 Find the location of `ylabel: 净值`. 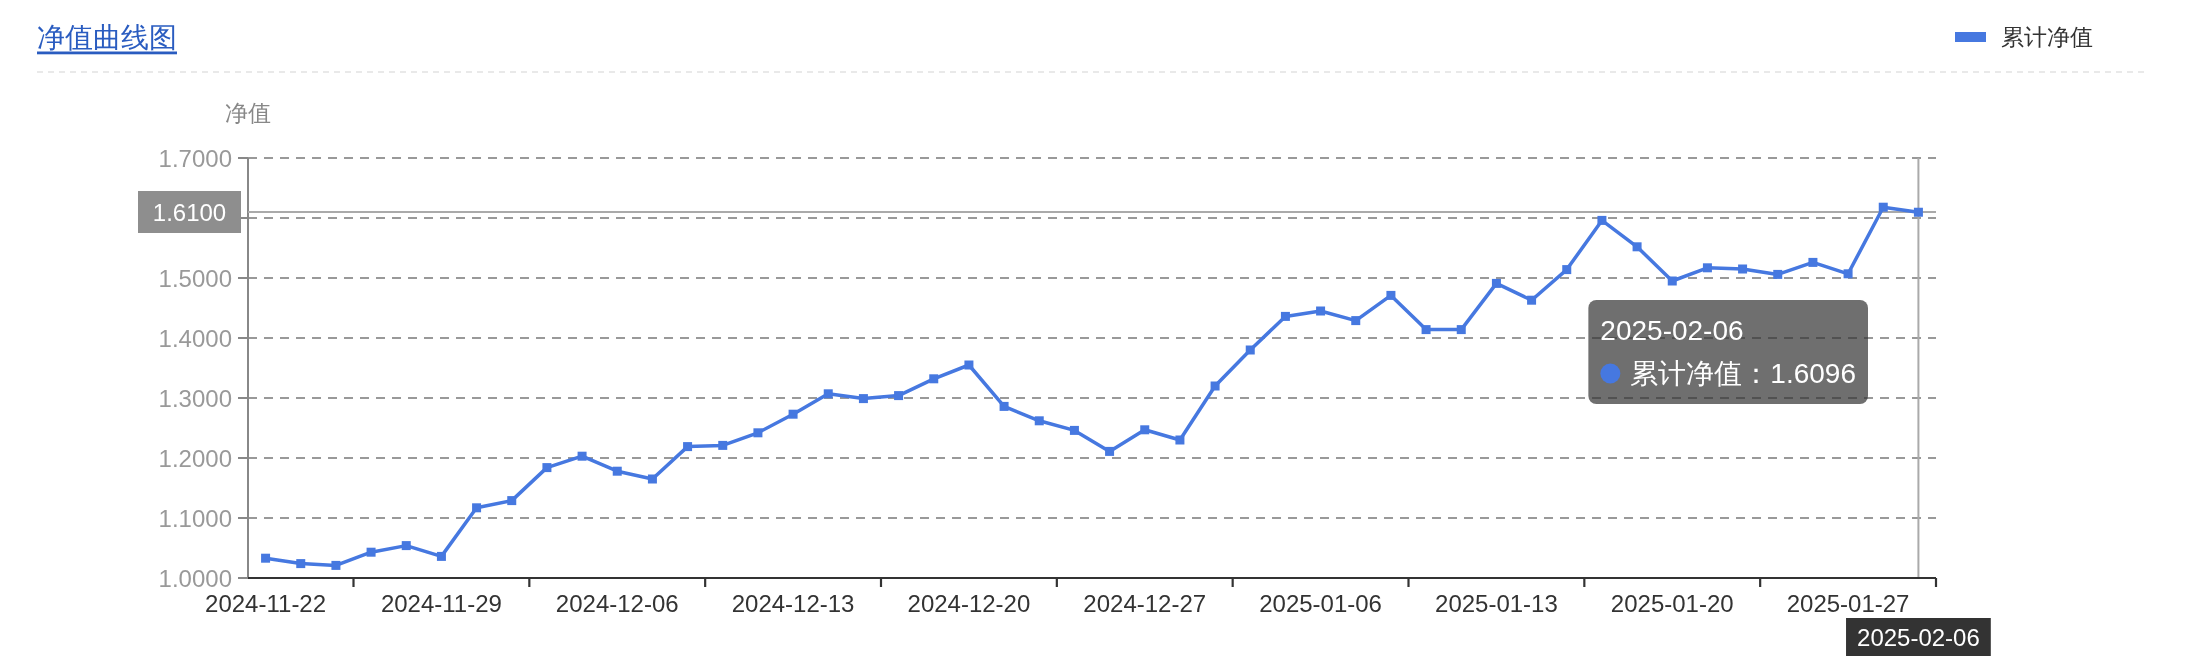

ylabel: 净值 is located at coordinates (248, 113).